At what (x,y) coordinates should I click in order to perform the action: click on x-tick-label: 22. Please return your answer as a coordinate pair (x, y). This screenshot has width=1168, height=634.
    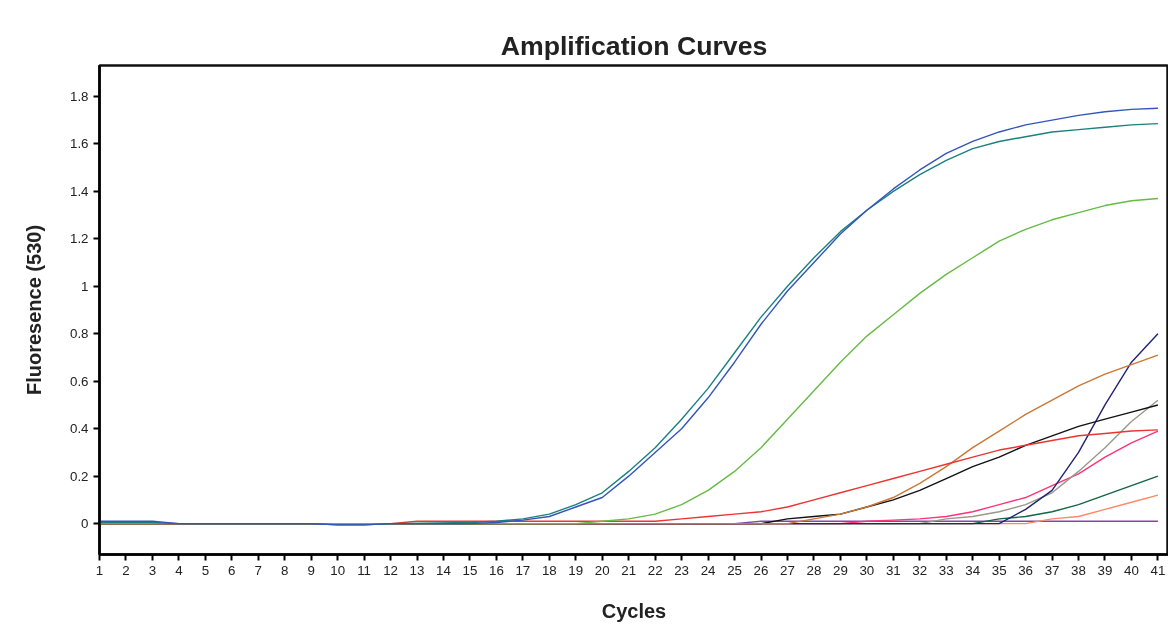
    Looking at the image, I should click on (655, 570).